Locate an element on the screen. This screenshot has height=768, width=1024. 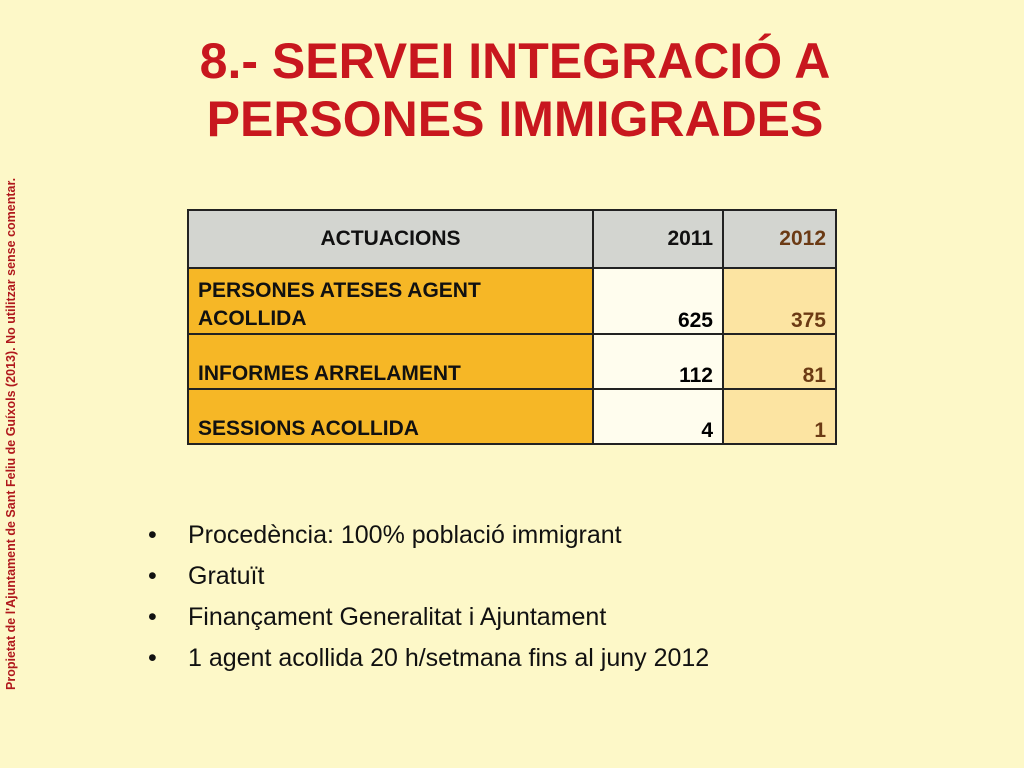
value-2012: 81 is located at coordinates (779, 361).